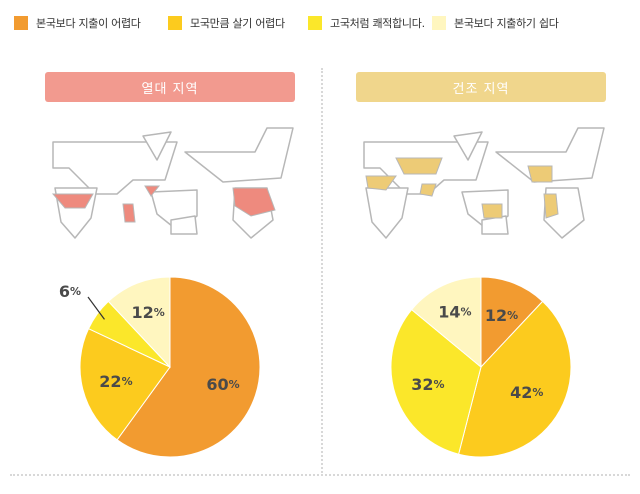 The height and width of the screenshot is (494, 640). I want to click on legend-item-comfortable: 고국처럼 쾌적합니다., so click(366, 23).